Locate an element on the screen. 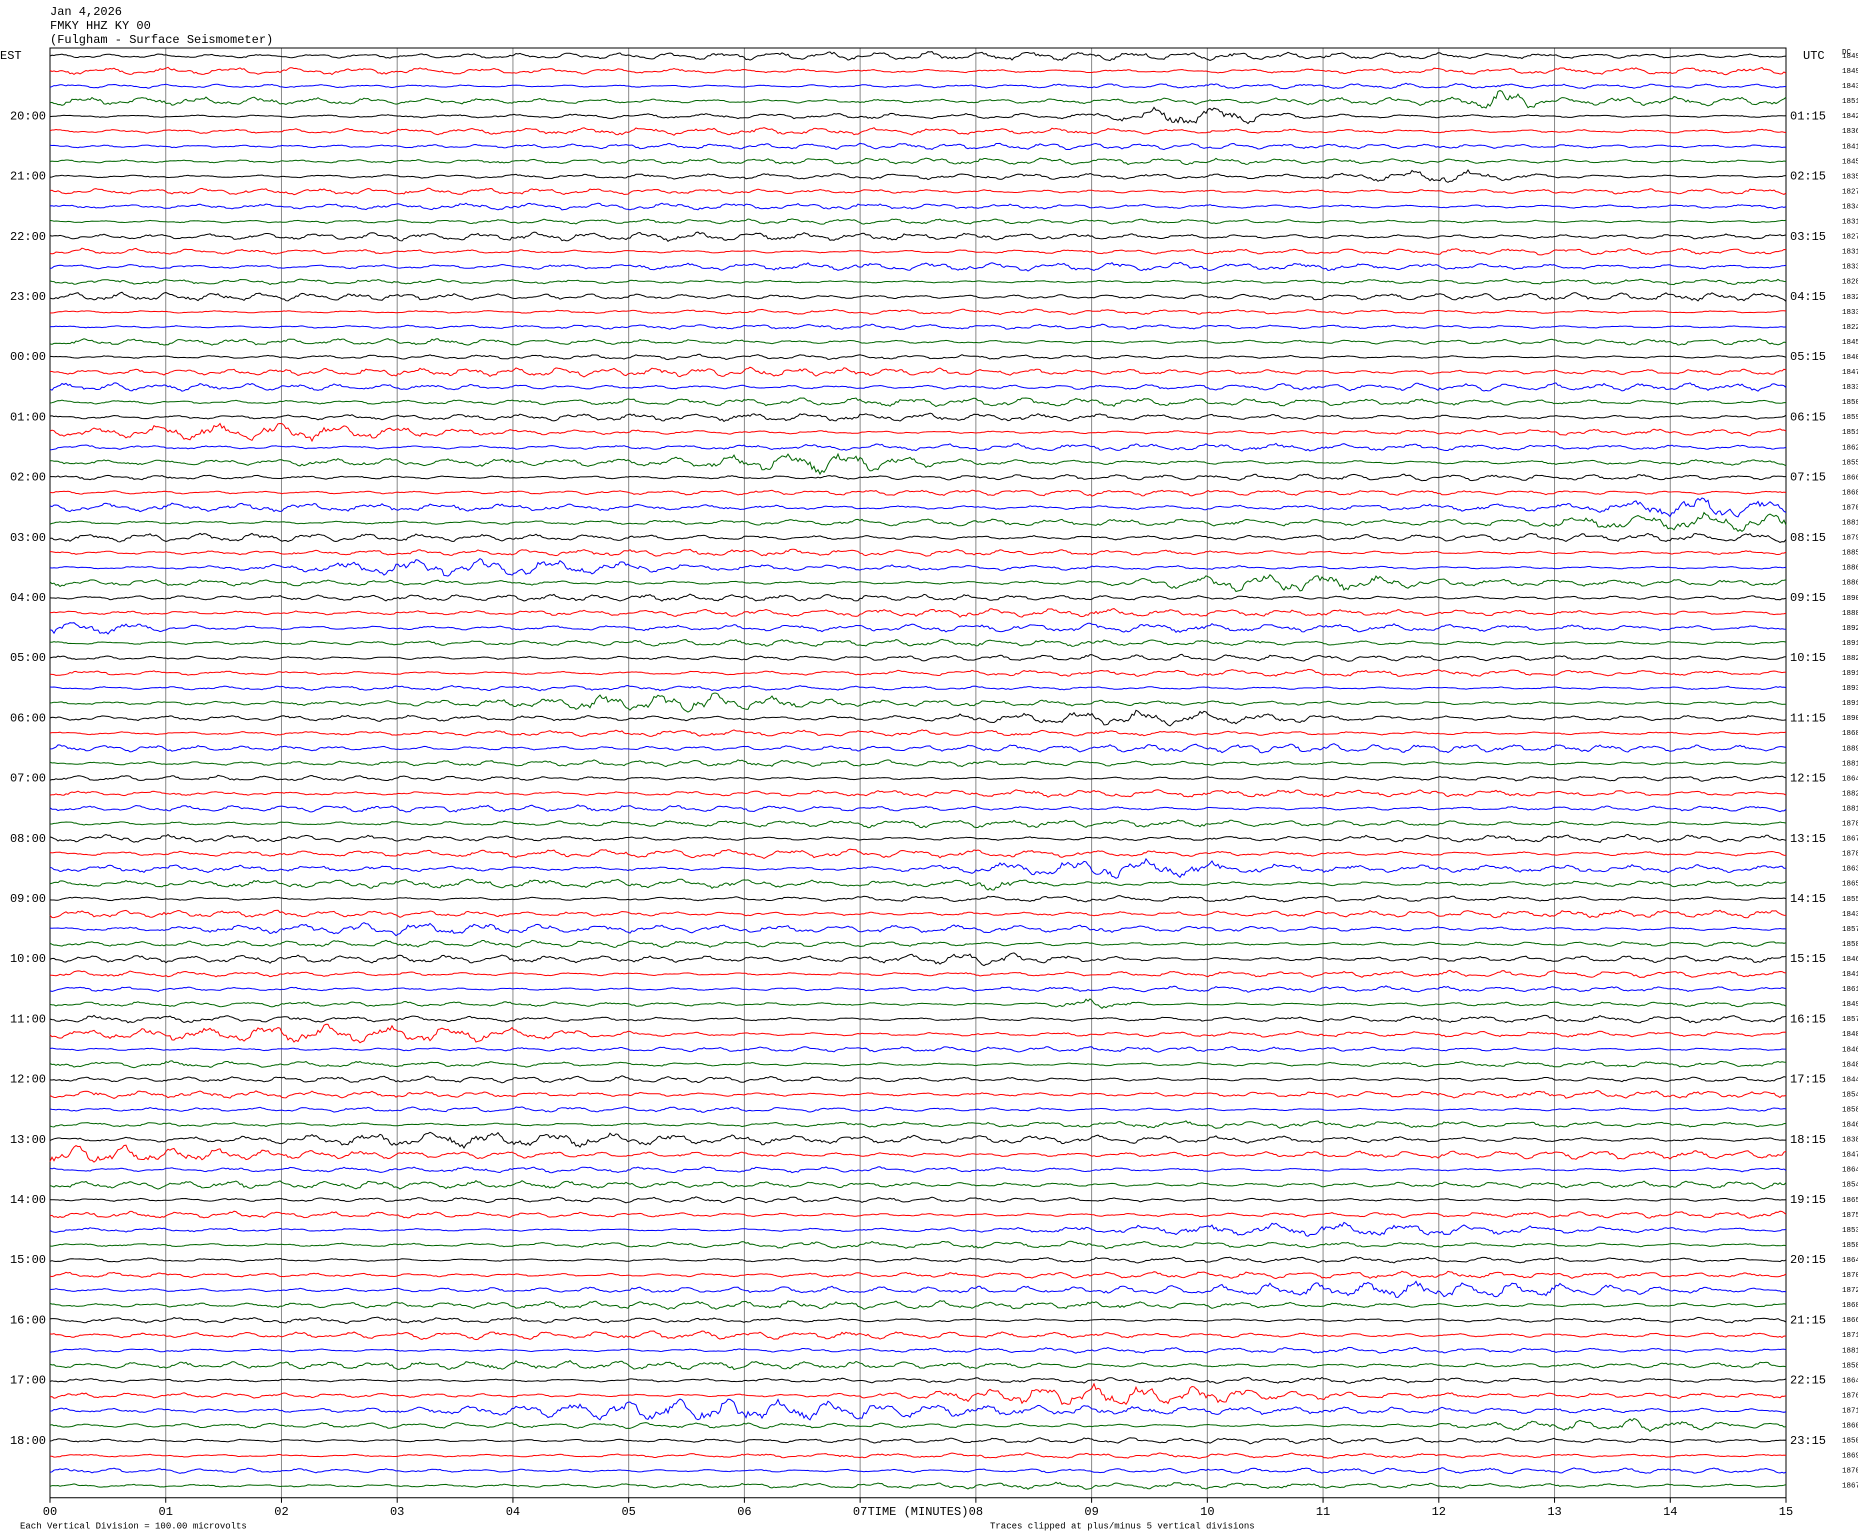 This screenshot has width=1858, height=1539. trace-dc: 1827 is located at coordinates (1850, 238).